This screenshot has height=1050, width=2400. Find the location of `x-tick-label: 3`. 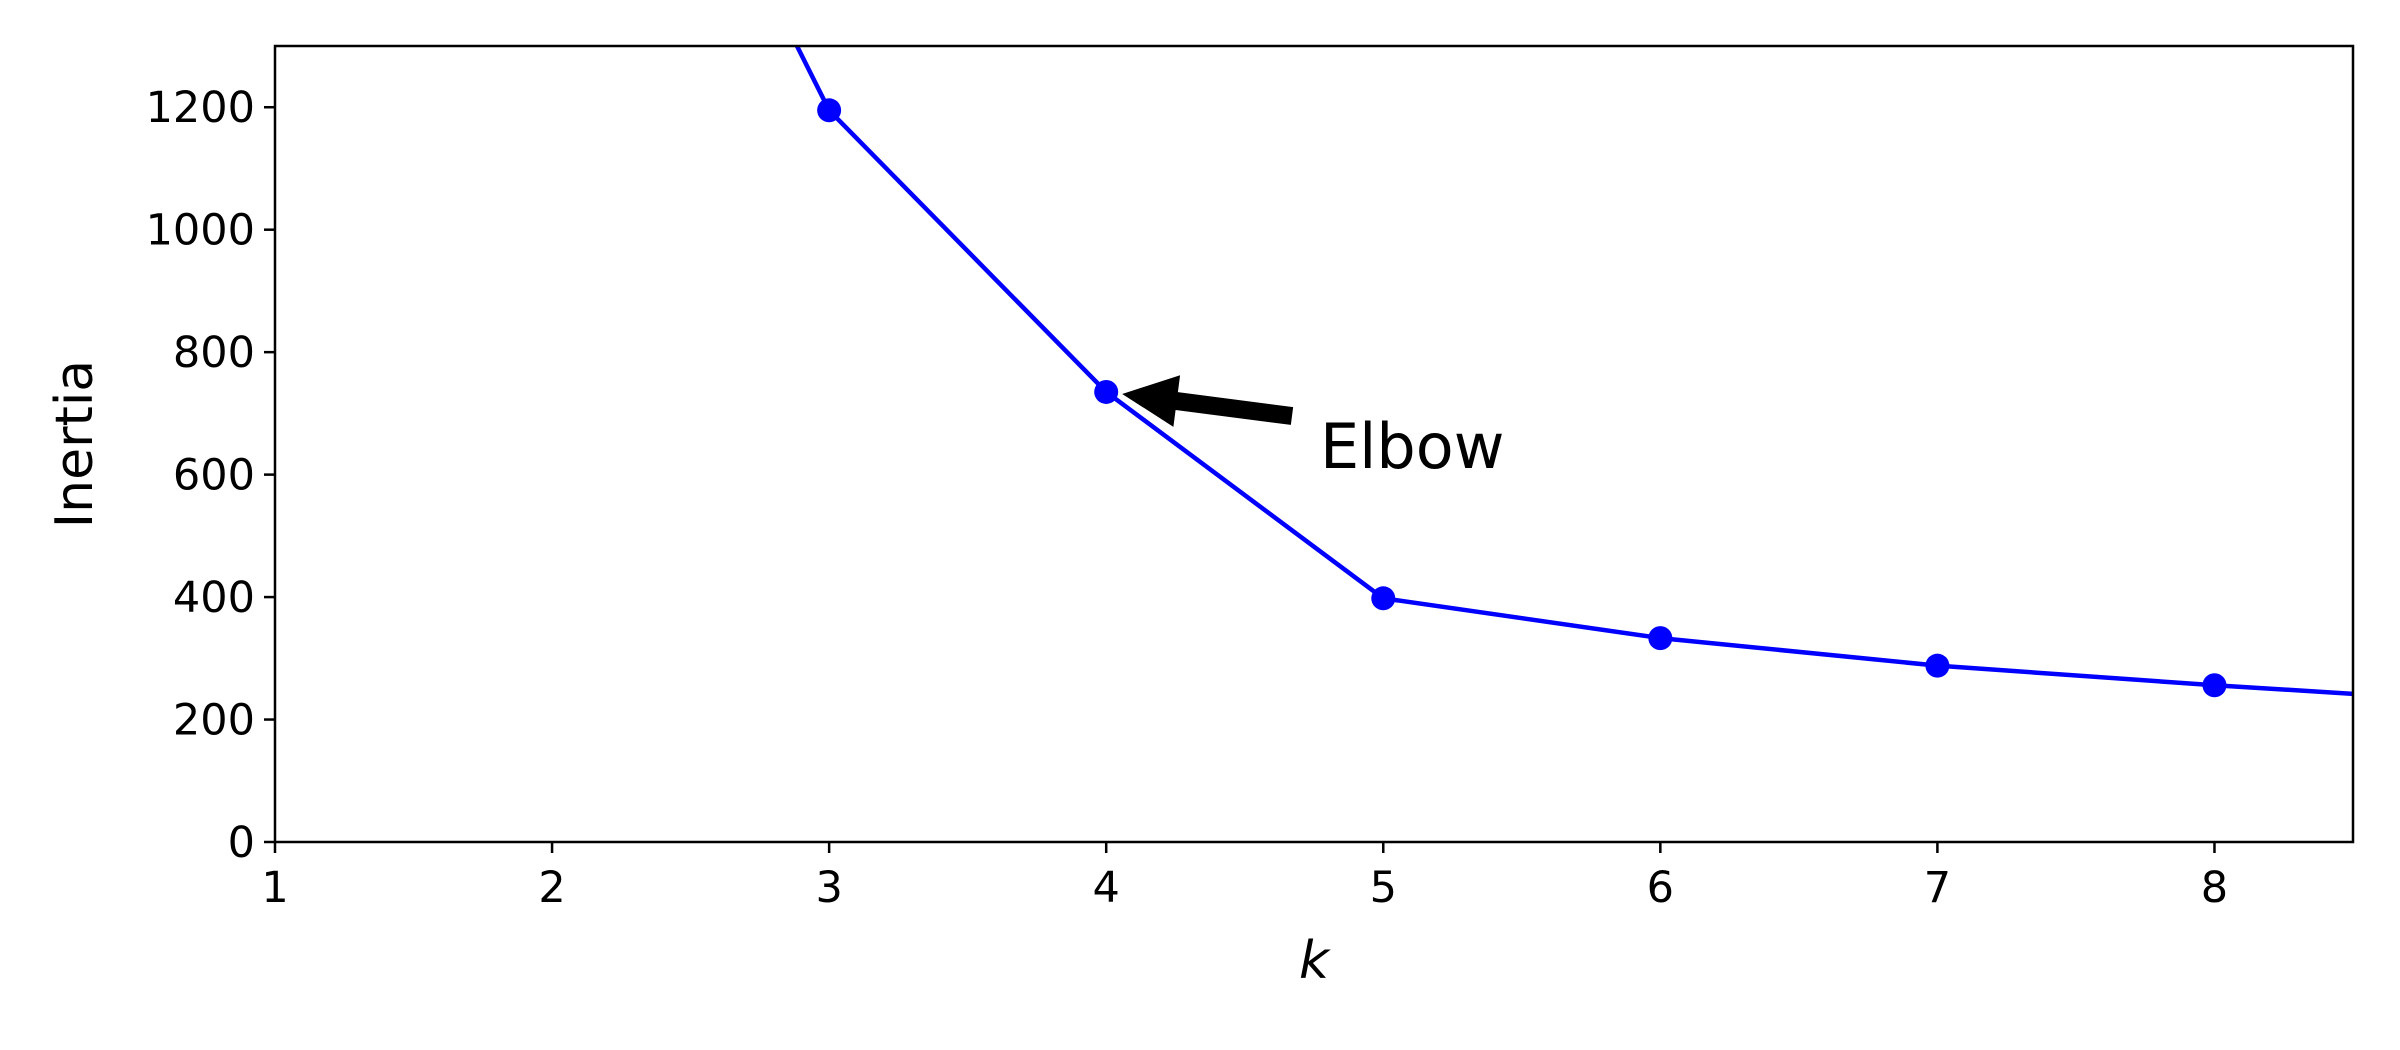

x-tick-label: 3 is located at coordinates (828, 888).